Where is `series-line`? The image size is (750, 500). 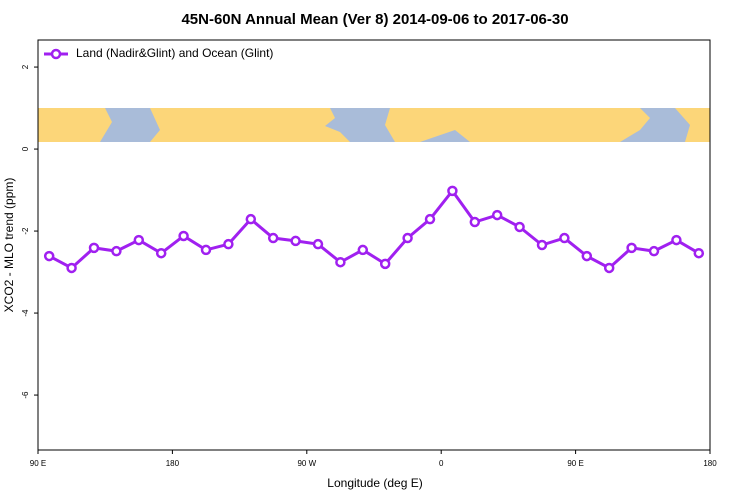
series-line is located at coordinates (374, 229).